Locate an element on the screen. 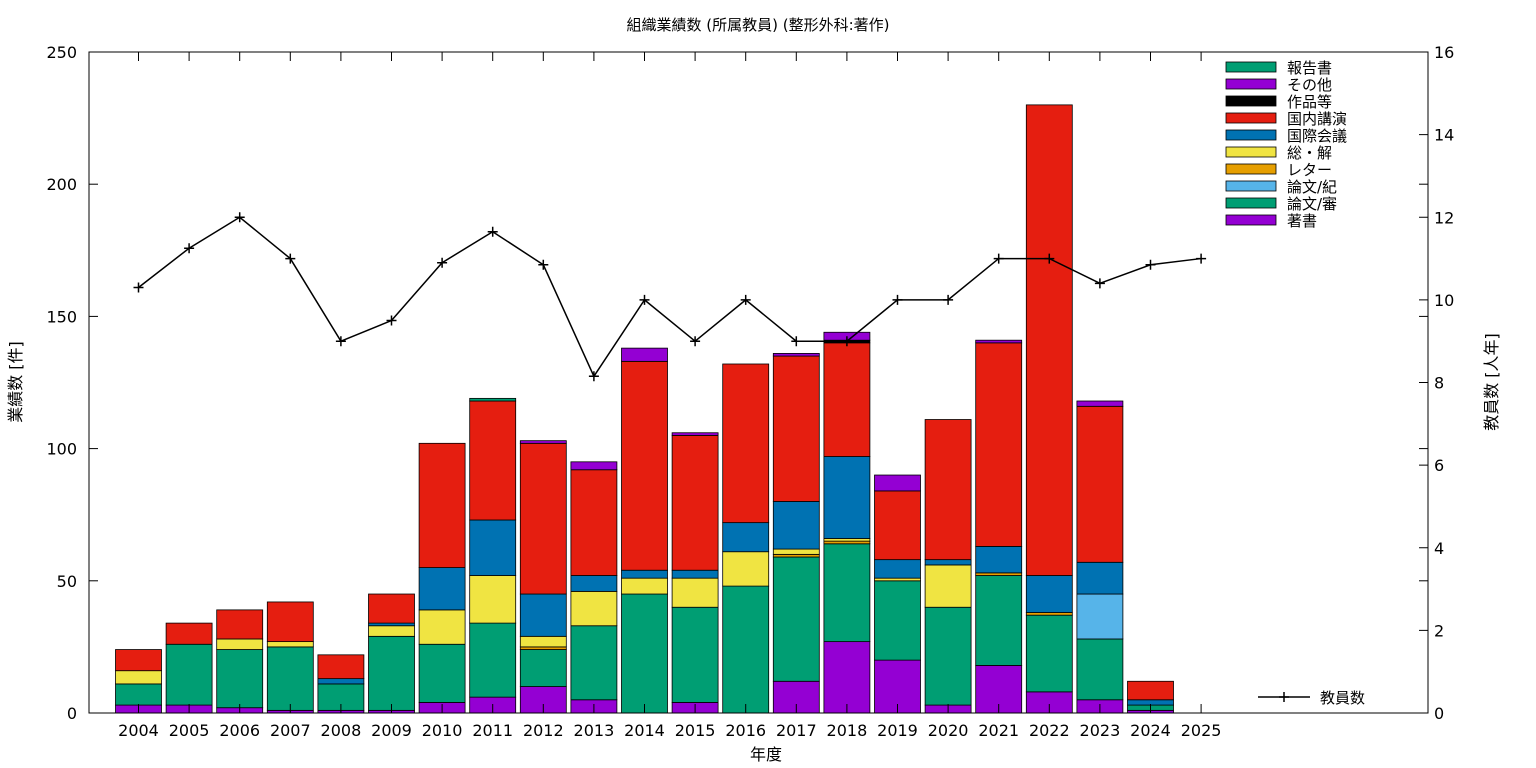  x-tick-label: 2007 is located at coordinates (290, 730).